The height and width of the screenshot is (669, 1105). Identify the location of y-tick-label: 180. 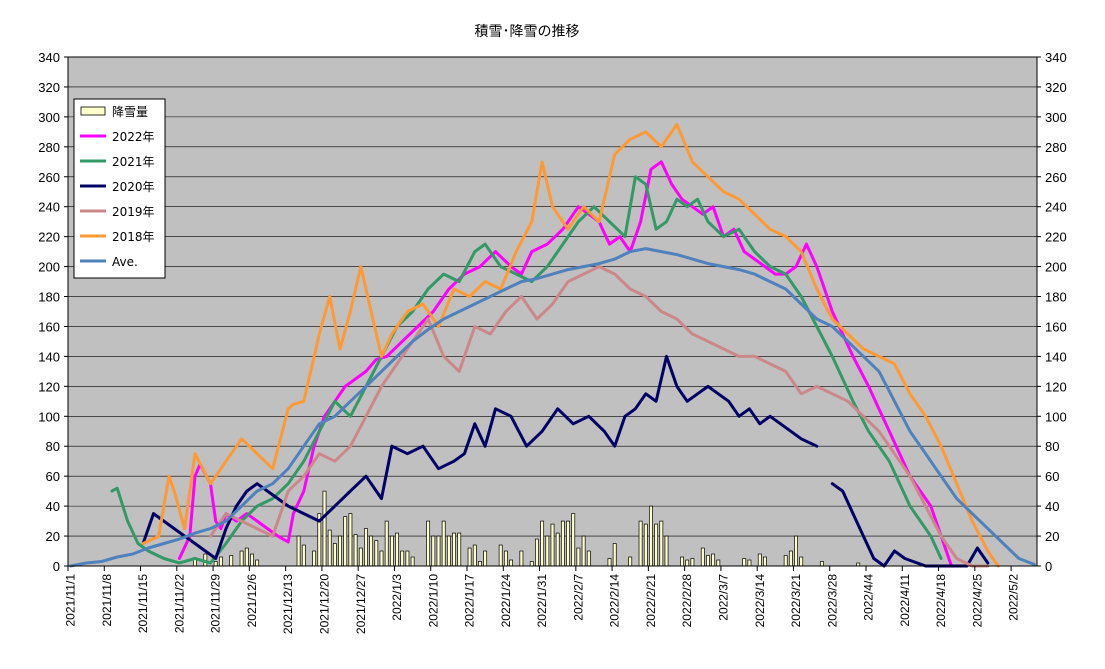
(1056, 297).